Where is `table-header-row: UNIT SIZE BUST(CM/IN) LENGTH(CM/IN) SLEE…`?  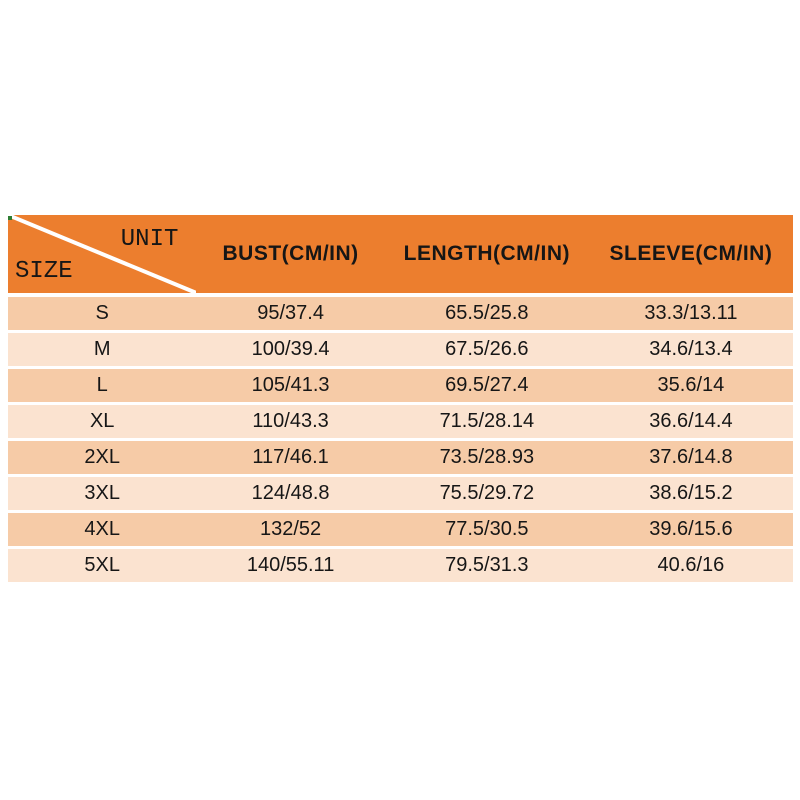
table-header-row: UNIT SIZE BUST(CM/IN) LENGTH(CM/IN) SLEE… is located at coordinates (400, 254).